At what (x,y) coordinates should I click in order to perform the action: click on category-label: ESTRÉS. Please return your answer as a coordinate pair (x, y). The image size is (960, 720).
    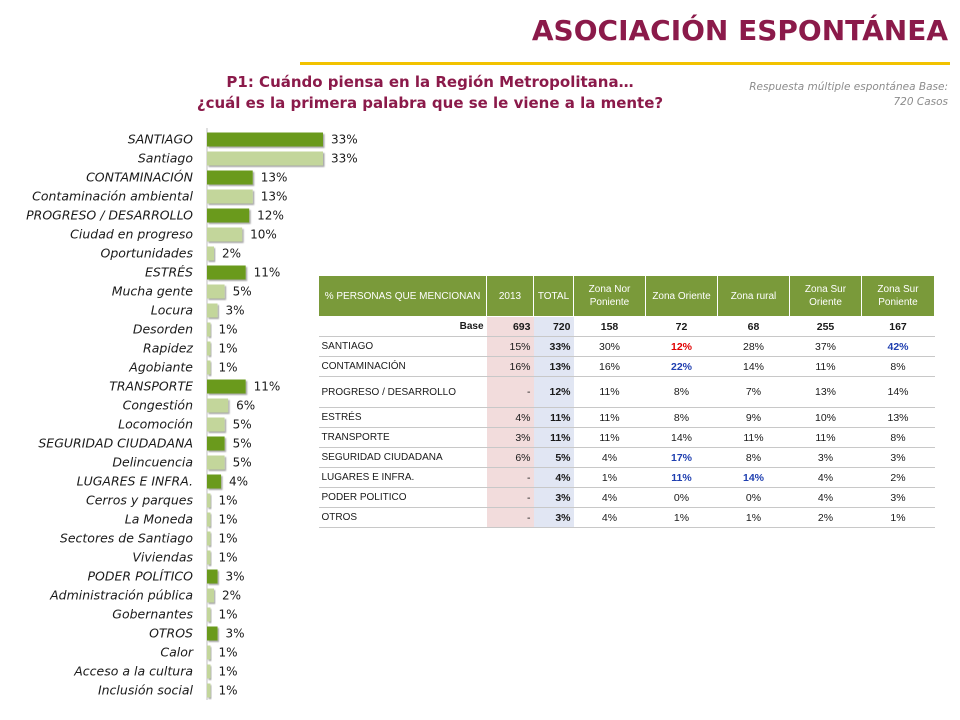
    Looking at the image, I should click on (169, 272).